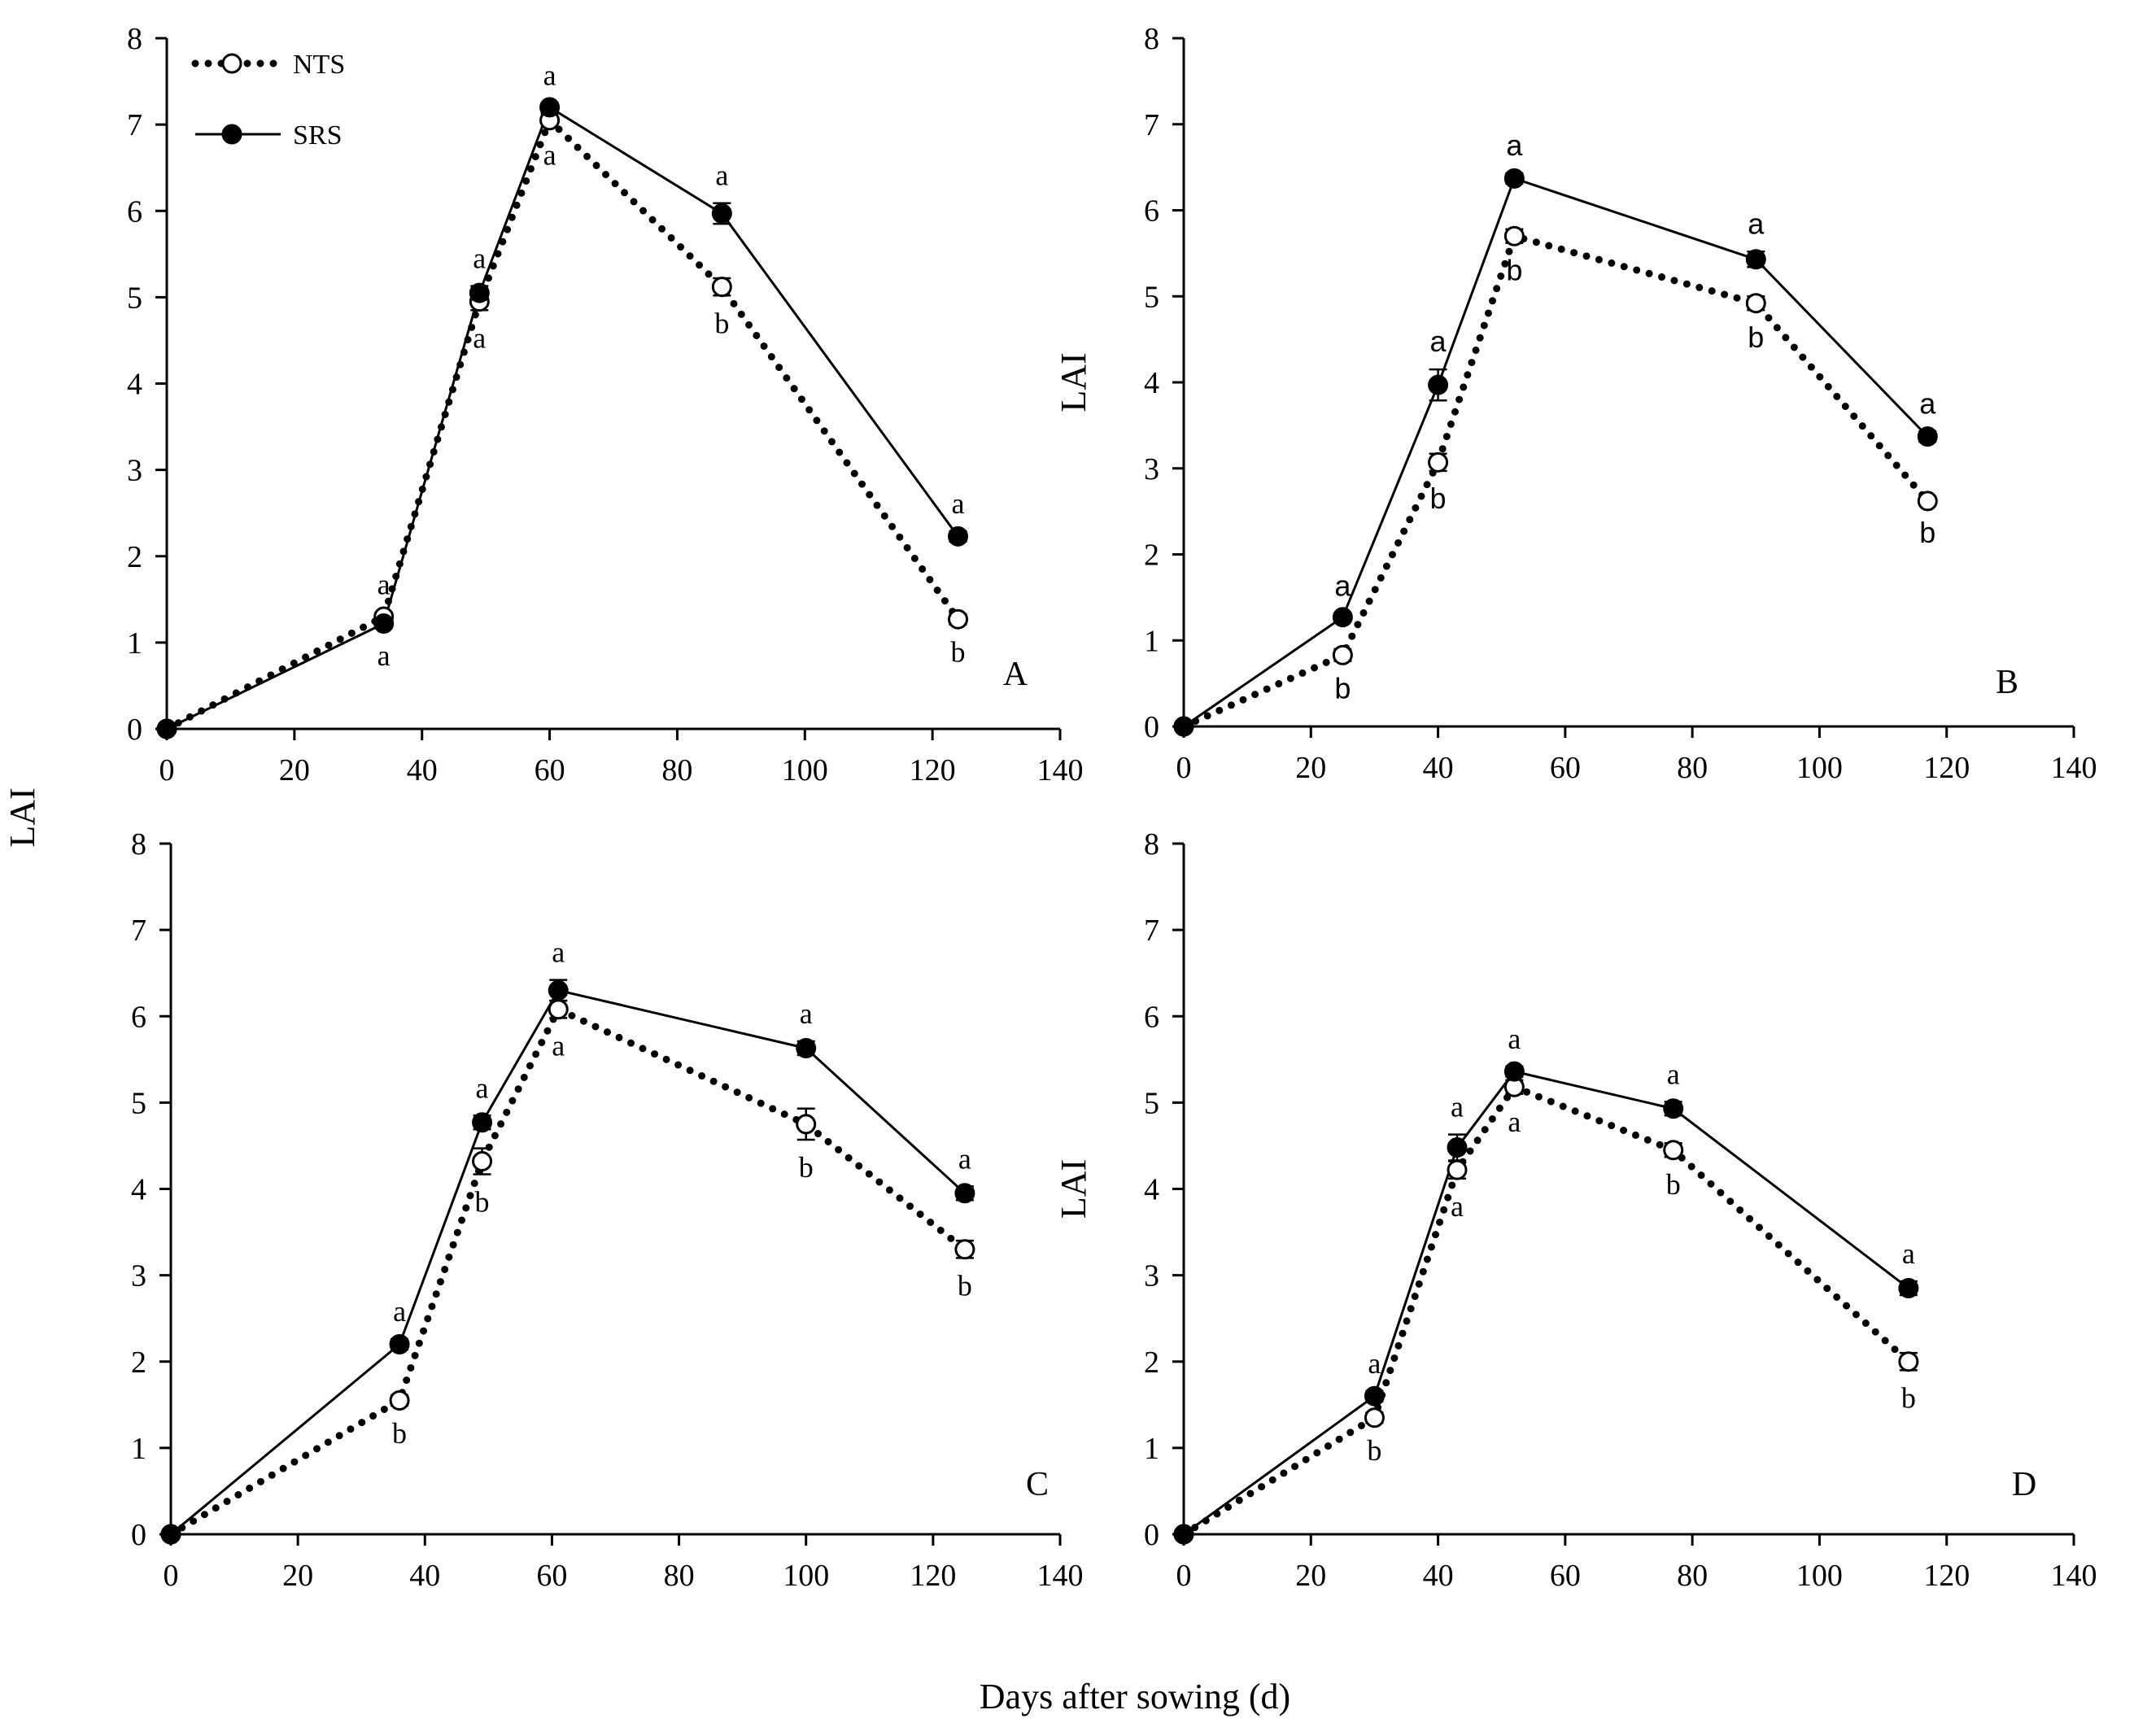  What do you see at coordinates (1151, 125) in the screenshot?
I see `panel-b-y-tick-label: 7` at bounding box center [1151, 125].